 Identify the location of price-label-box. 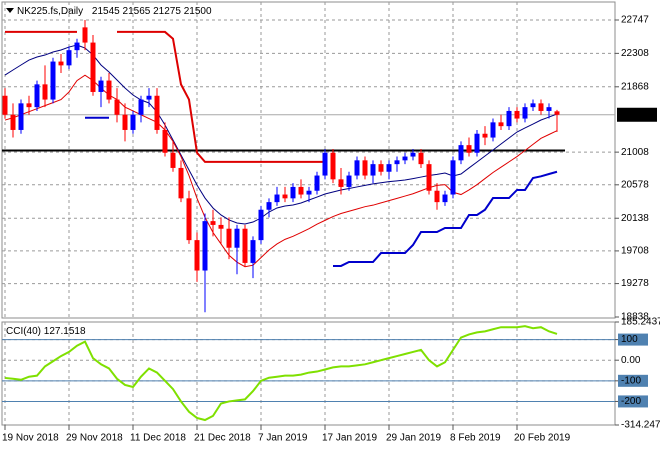
(637, 114).